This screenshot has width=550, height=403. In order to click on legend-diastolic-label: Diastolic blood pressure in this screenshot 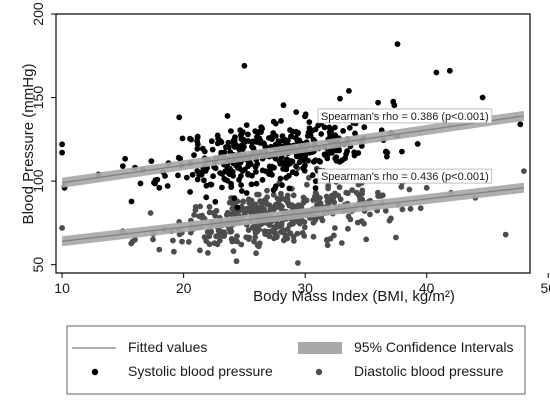, I will do `click(429, 371)`.